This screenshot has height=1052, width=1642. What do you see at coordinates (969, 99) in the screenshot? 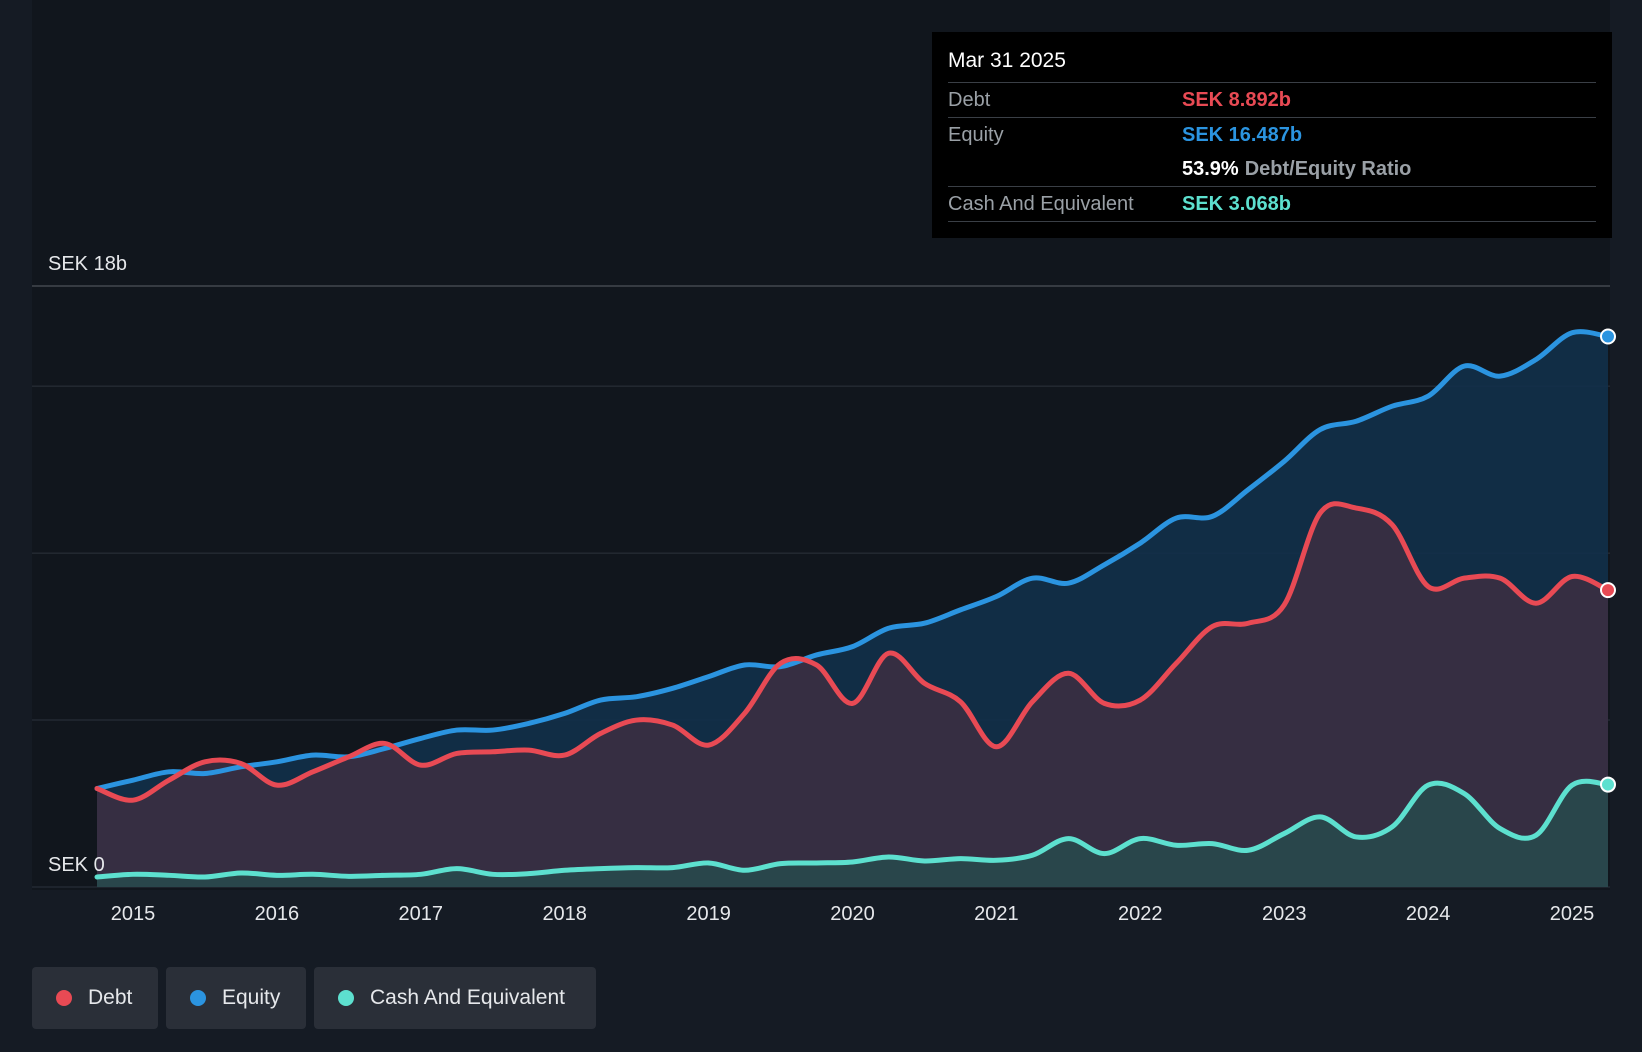
I see `tooltip-debt-label: Debt` at bounding box center [969, 99].